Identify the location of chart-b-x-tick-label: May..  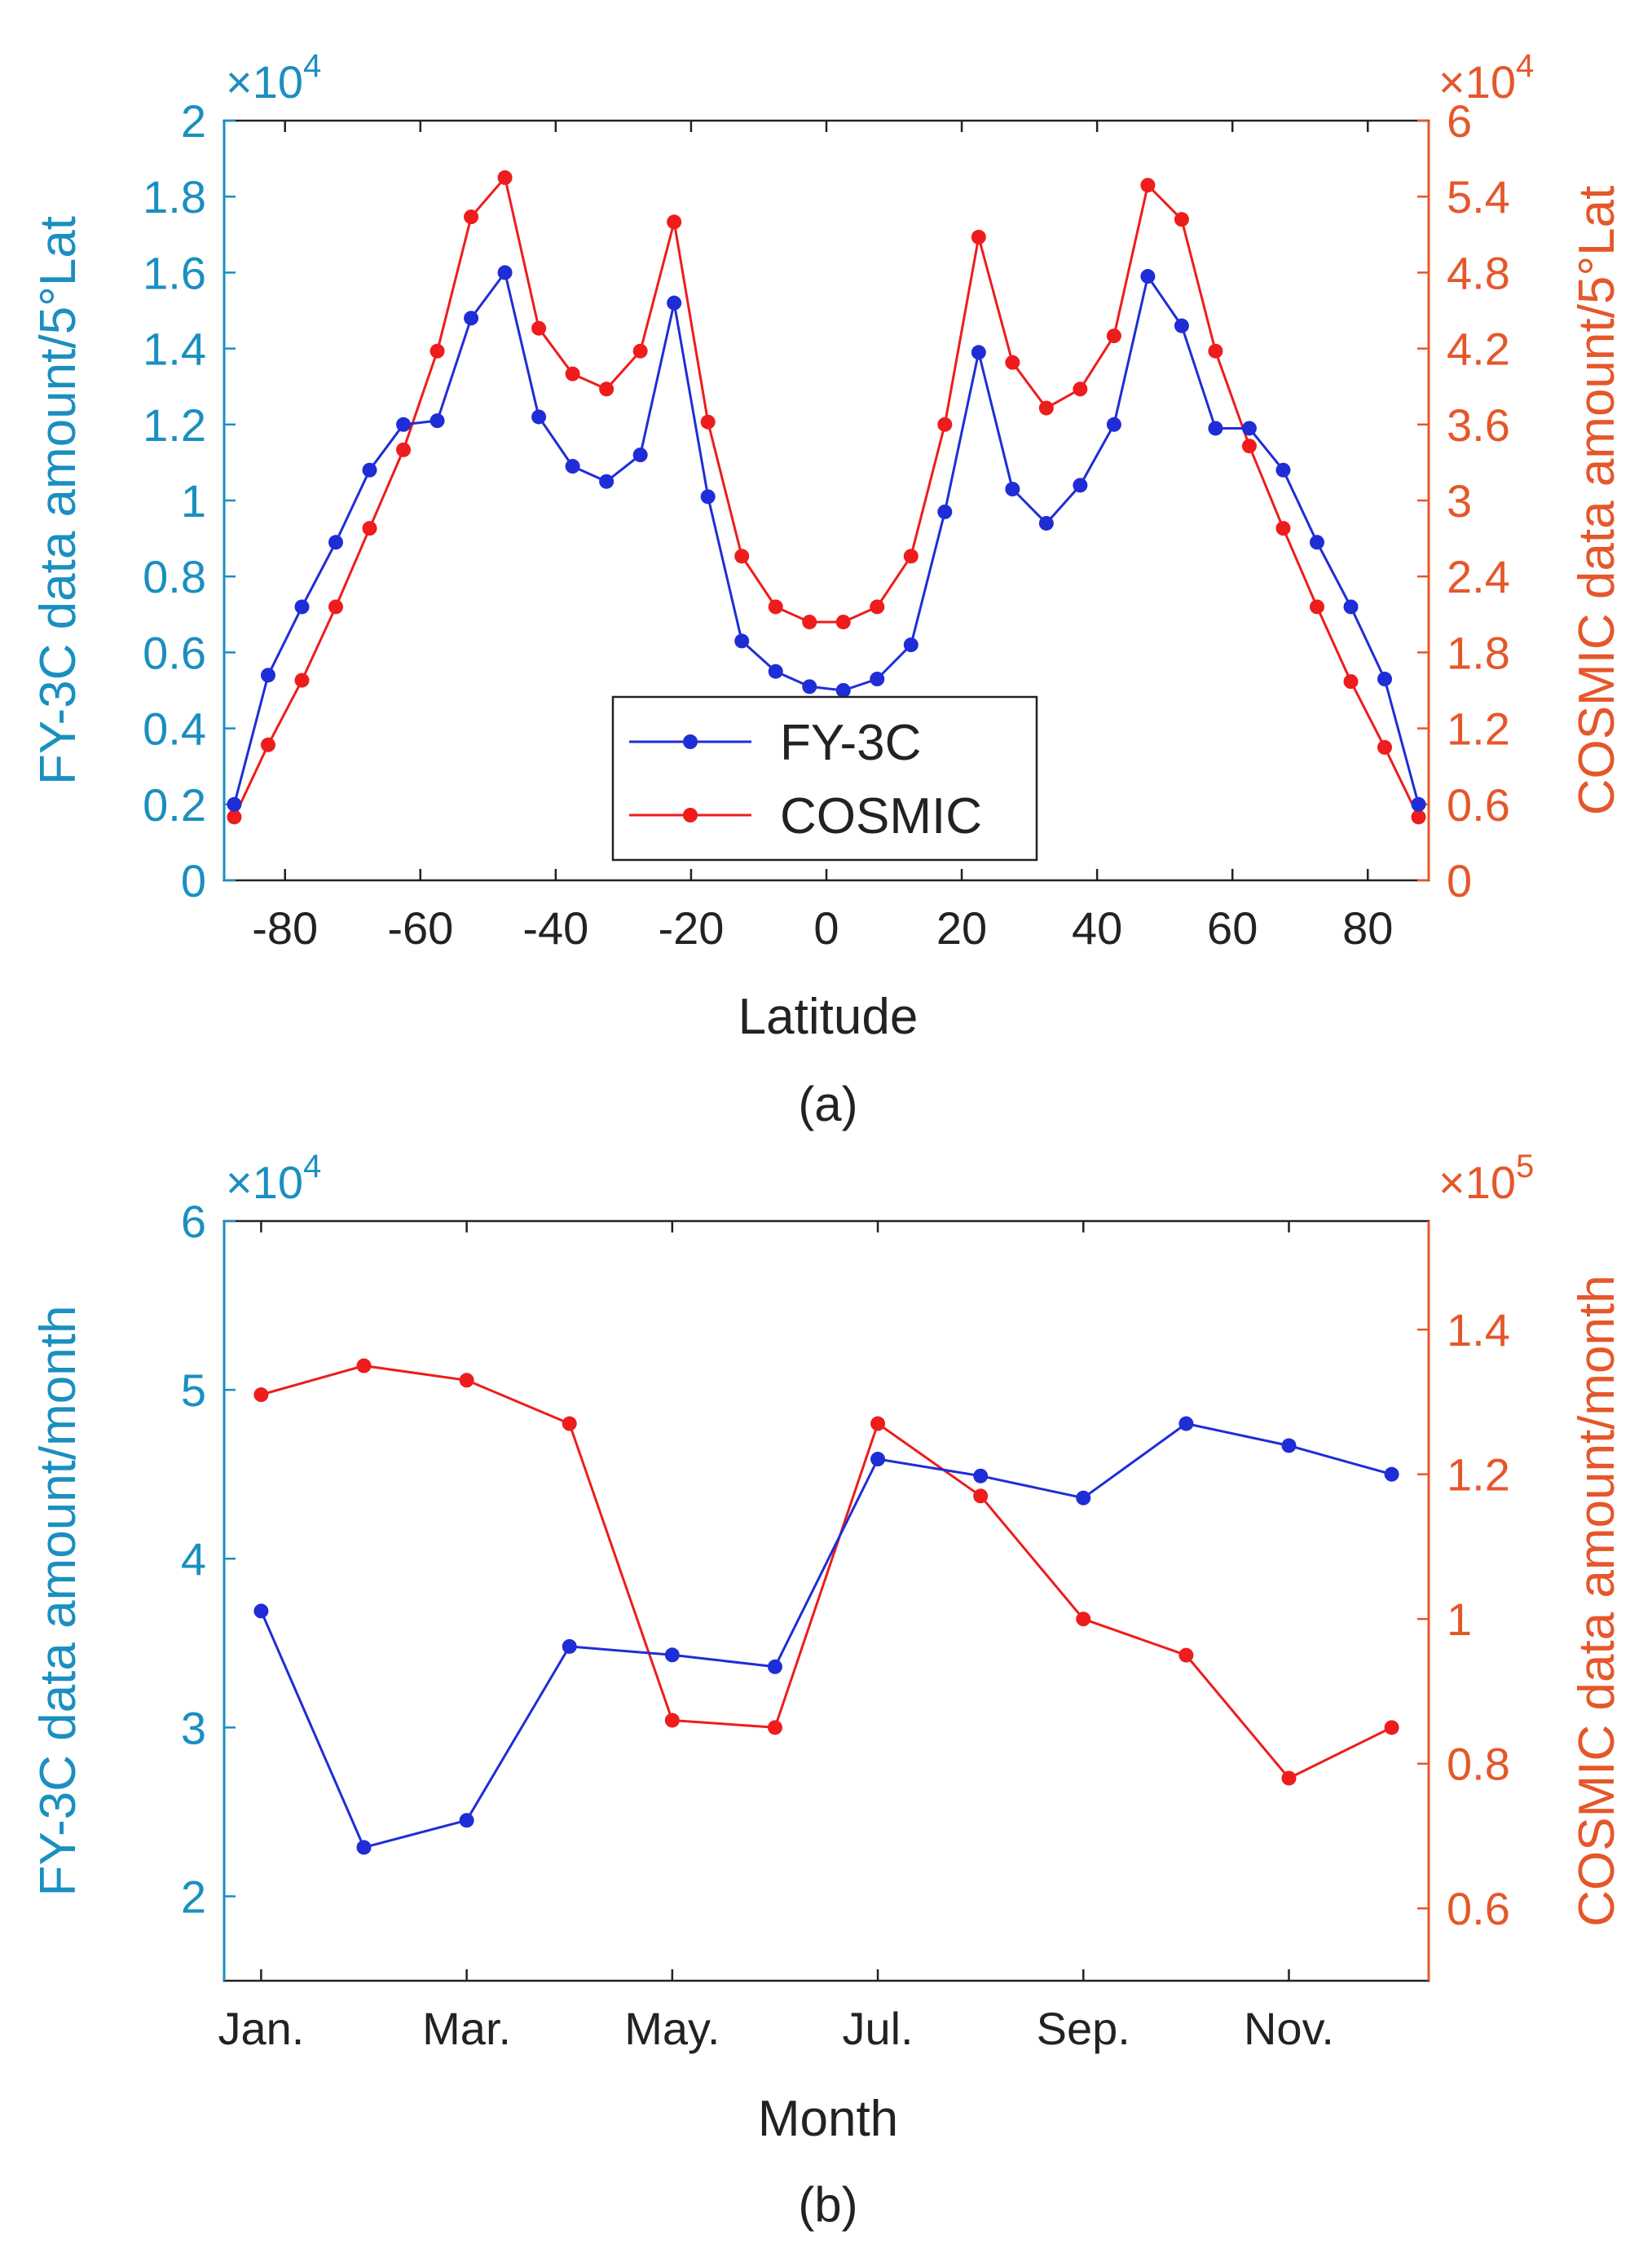
(672, 2029).